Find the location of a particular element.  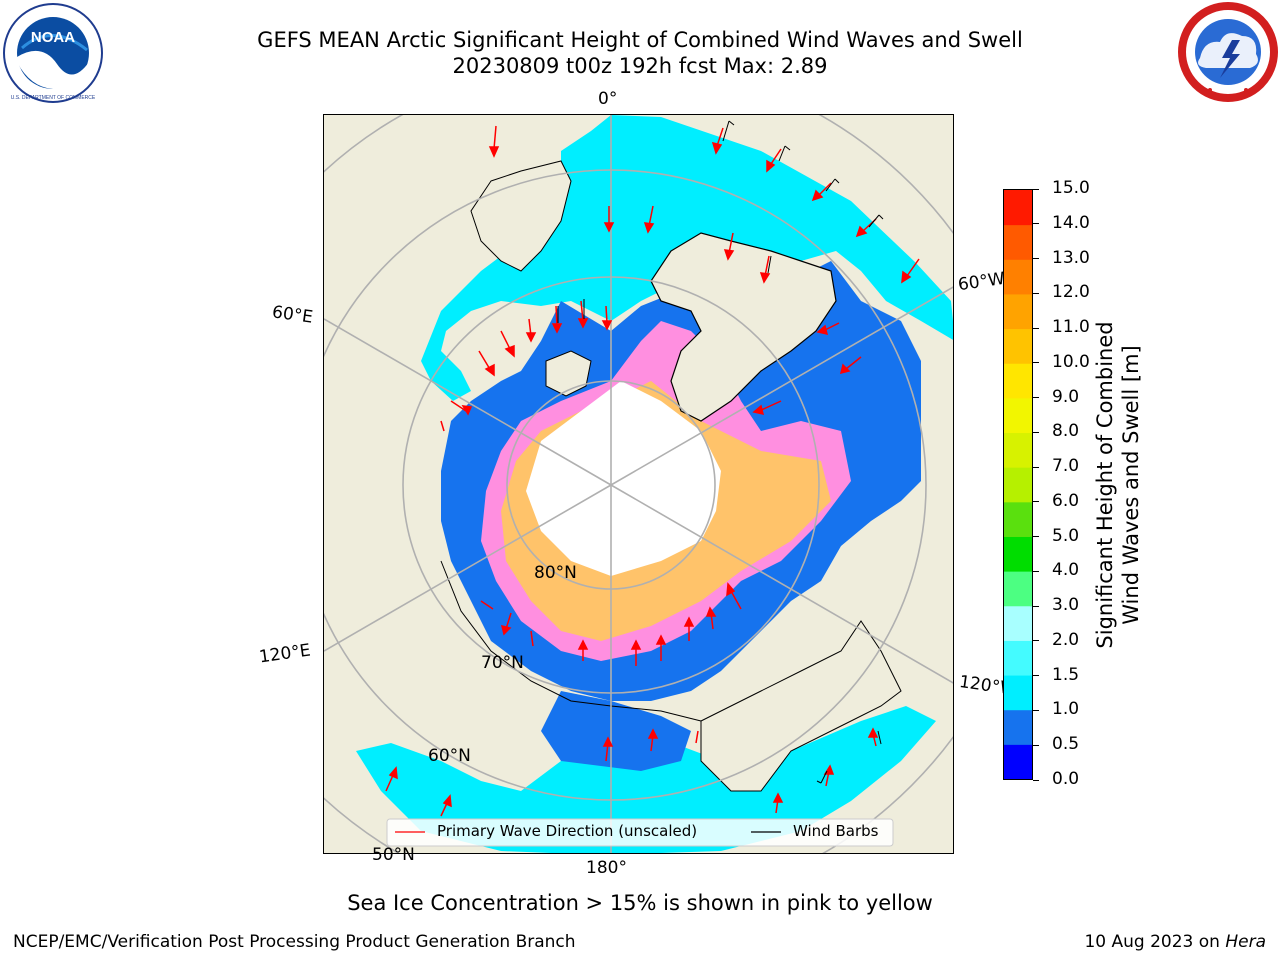

lon-label-120e: 120°E is located at coordinates (284, 654).